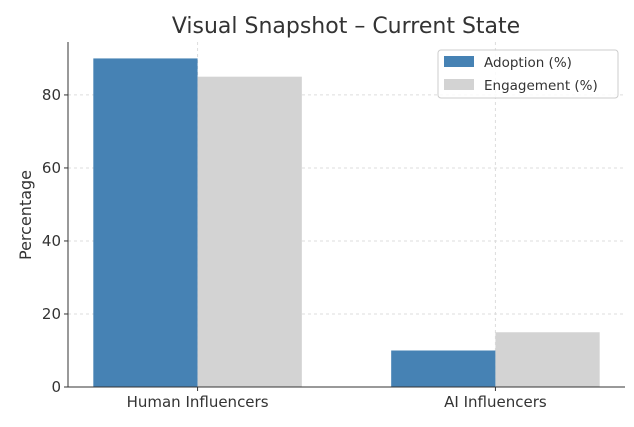 The image size is (634, 427). What do you see at coordinates (51, 168) in the screenshot?
I see `y-tick-label: 60` at bounding box center [51, 168].